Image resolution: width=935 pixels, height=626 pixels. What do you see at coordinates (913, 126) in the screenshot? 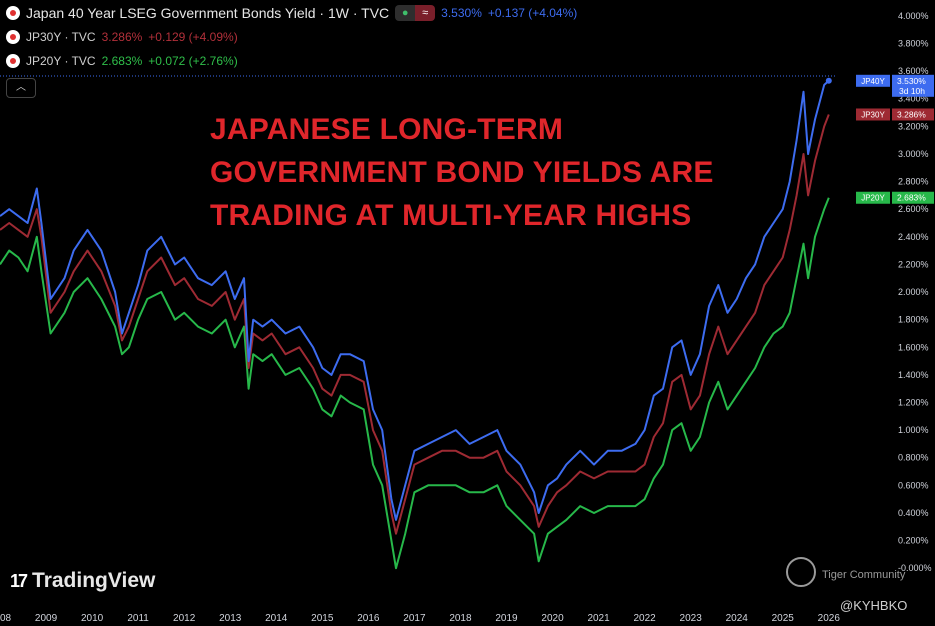
I see `y-tick-label: 3.200%` at bounding box center [913, 126].